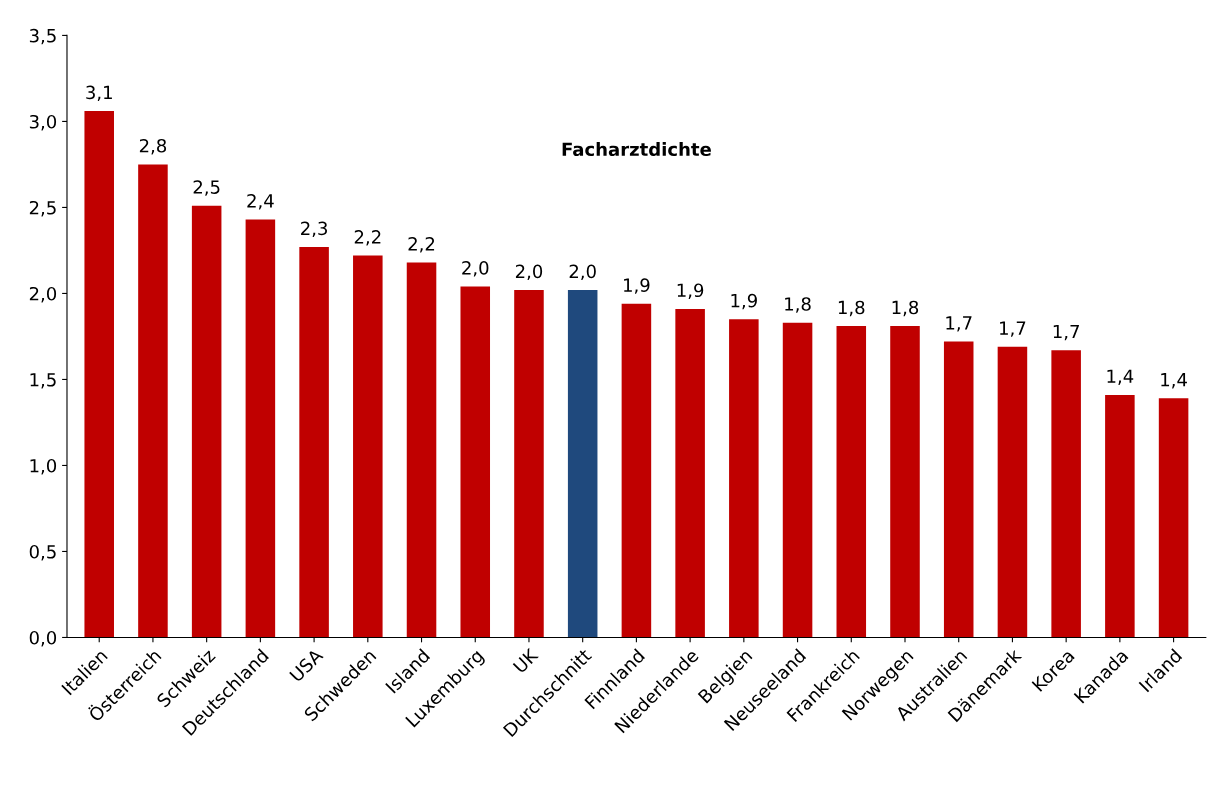 The width and height of the screenshot is (1218, 787). Describe the element at coordinates (43, 638) in the screenshot. I see `y-tick-label: 0,0` at that location.